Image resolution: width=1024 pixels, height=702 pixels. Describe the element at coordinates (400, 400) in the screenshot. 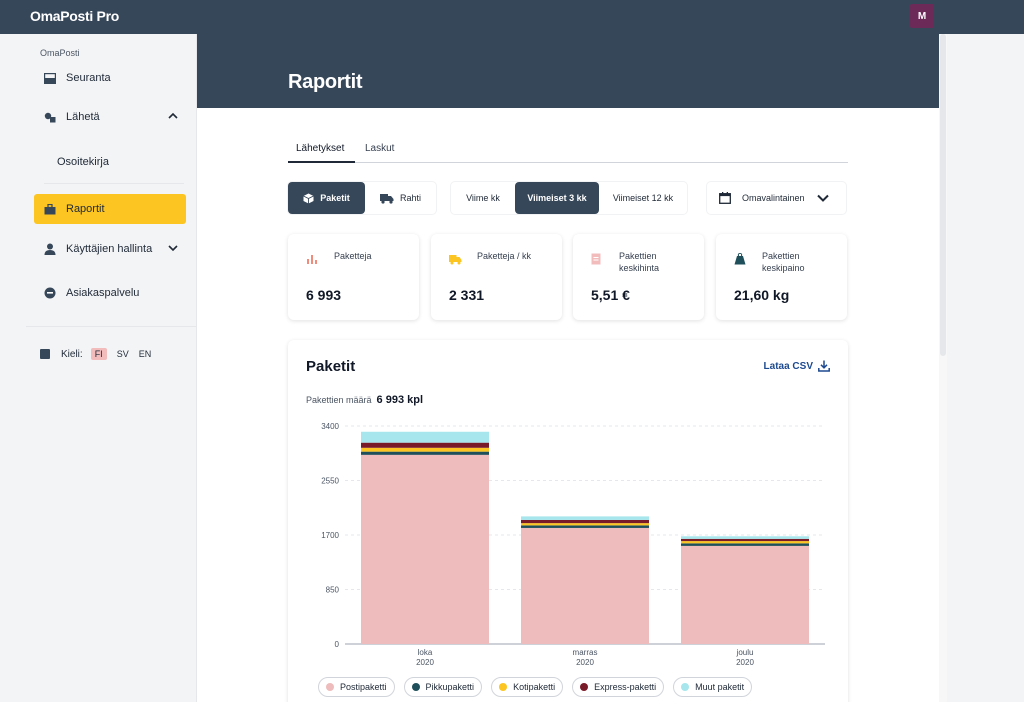

I see `package-count-value: 6 993 kpl` at that location.